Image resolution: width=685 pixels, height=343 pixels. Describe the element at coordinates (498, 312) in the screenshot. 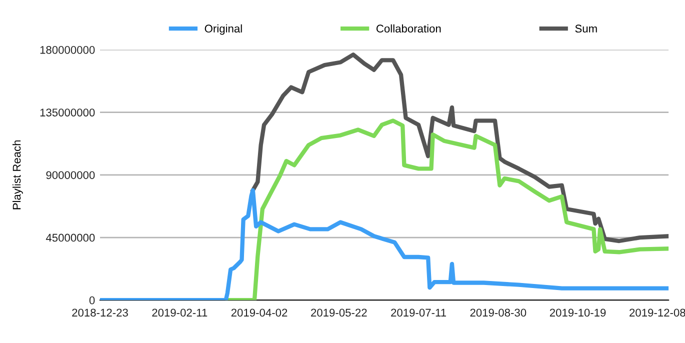

I see `x-tick-label: 2019-08-30` at that location.